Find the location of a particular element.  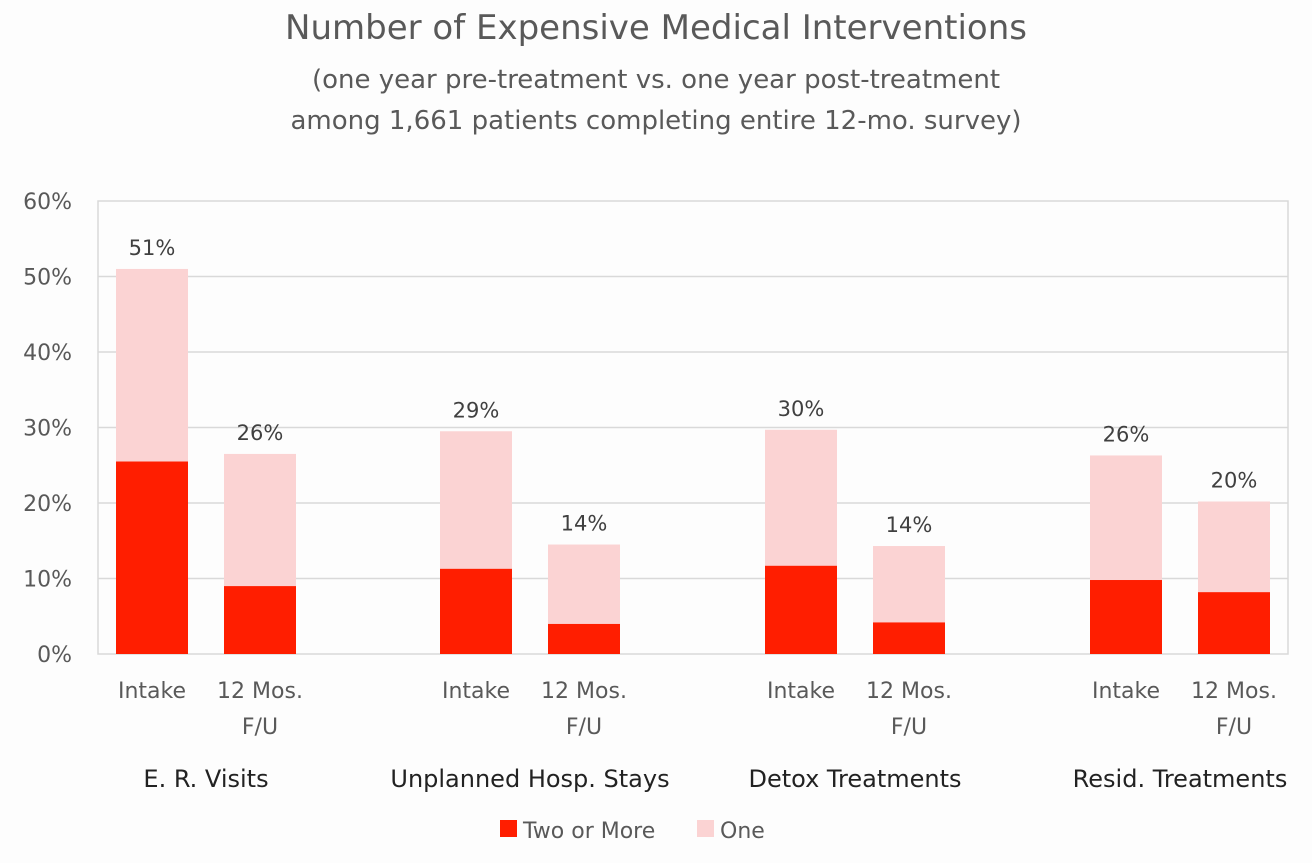

legend-label-two-or-more: Two or More is located at coordinates (588, 831).